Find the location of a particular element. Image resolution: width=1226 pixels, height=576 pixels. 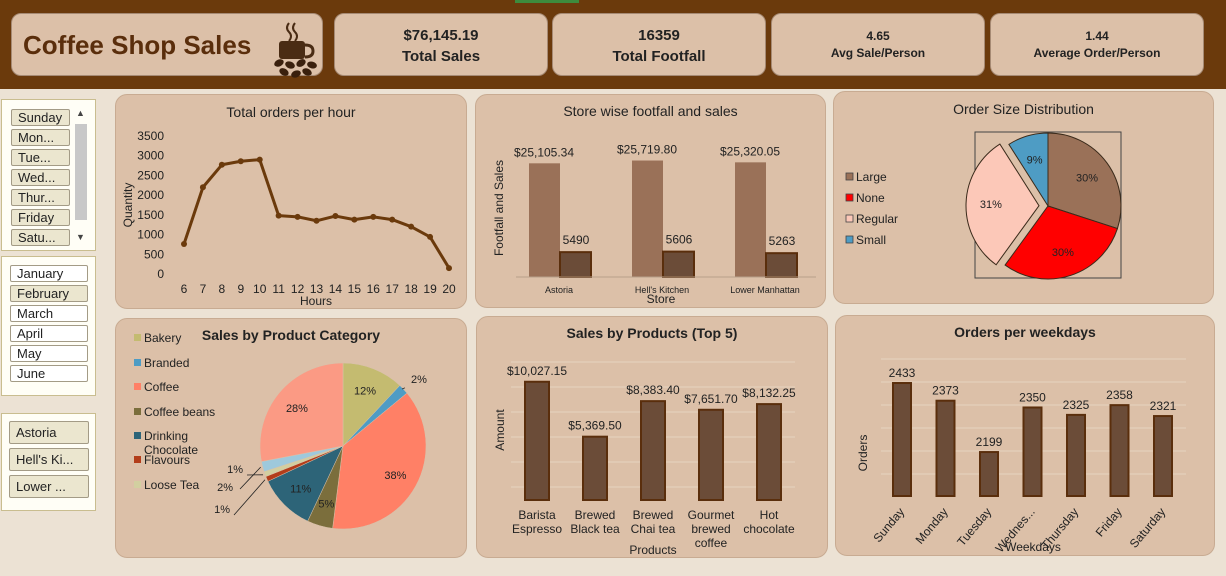

data-label: 2433 is located at coordinates (902, 373).